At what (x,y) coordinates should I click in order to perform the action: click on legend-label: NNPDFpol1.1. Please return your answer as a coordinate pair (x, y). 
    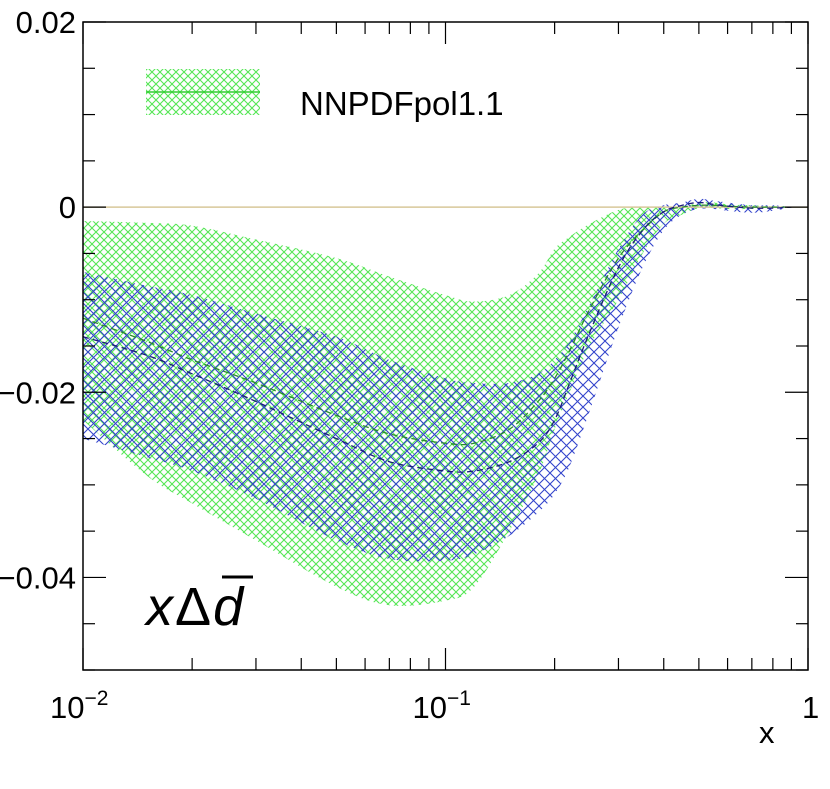
    Looking at the image, I should click on (402, 103).